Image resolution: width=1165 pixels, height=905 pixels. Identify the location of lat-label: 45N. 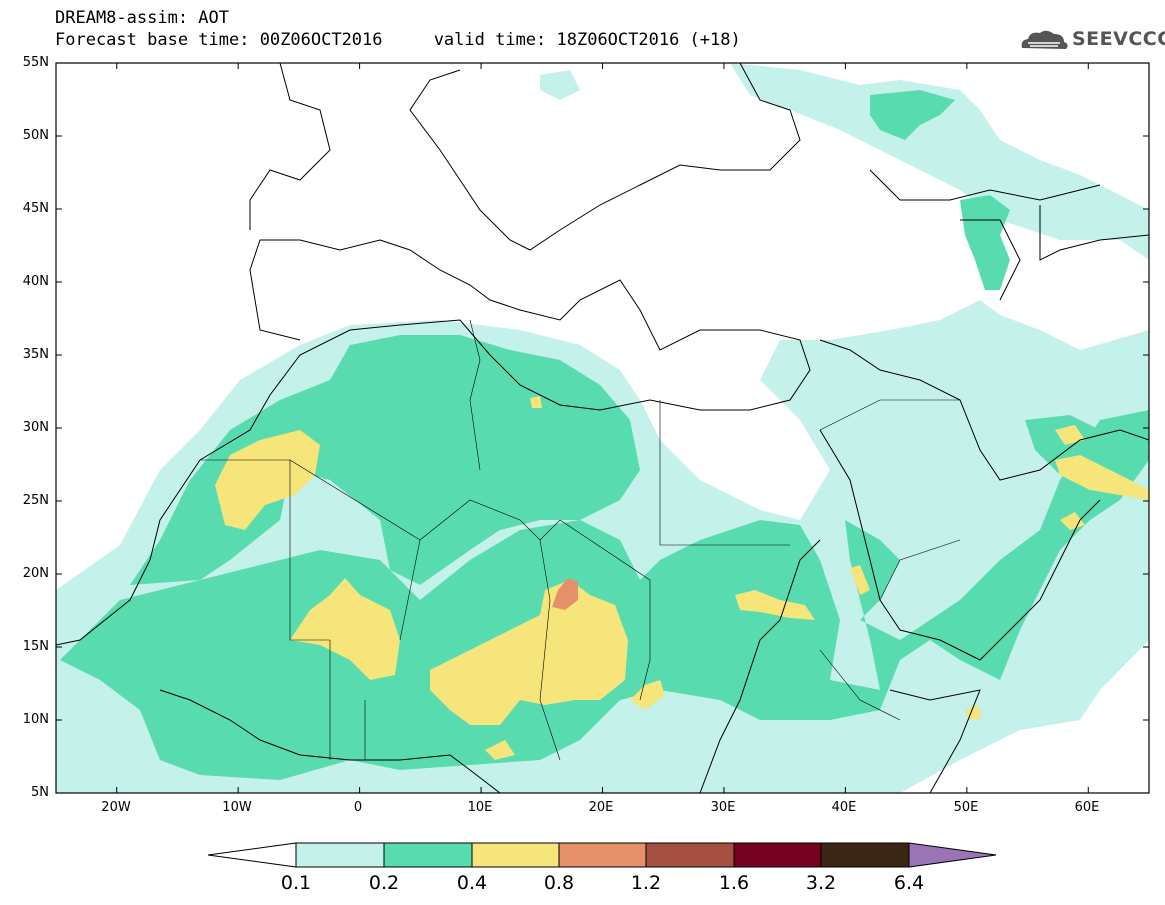
(35, 208).